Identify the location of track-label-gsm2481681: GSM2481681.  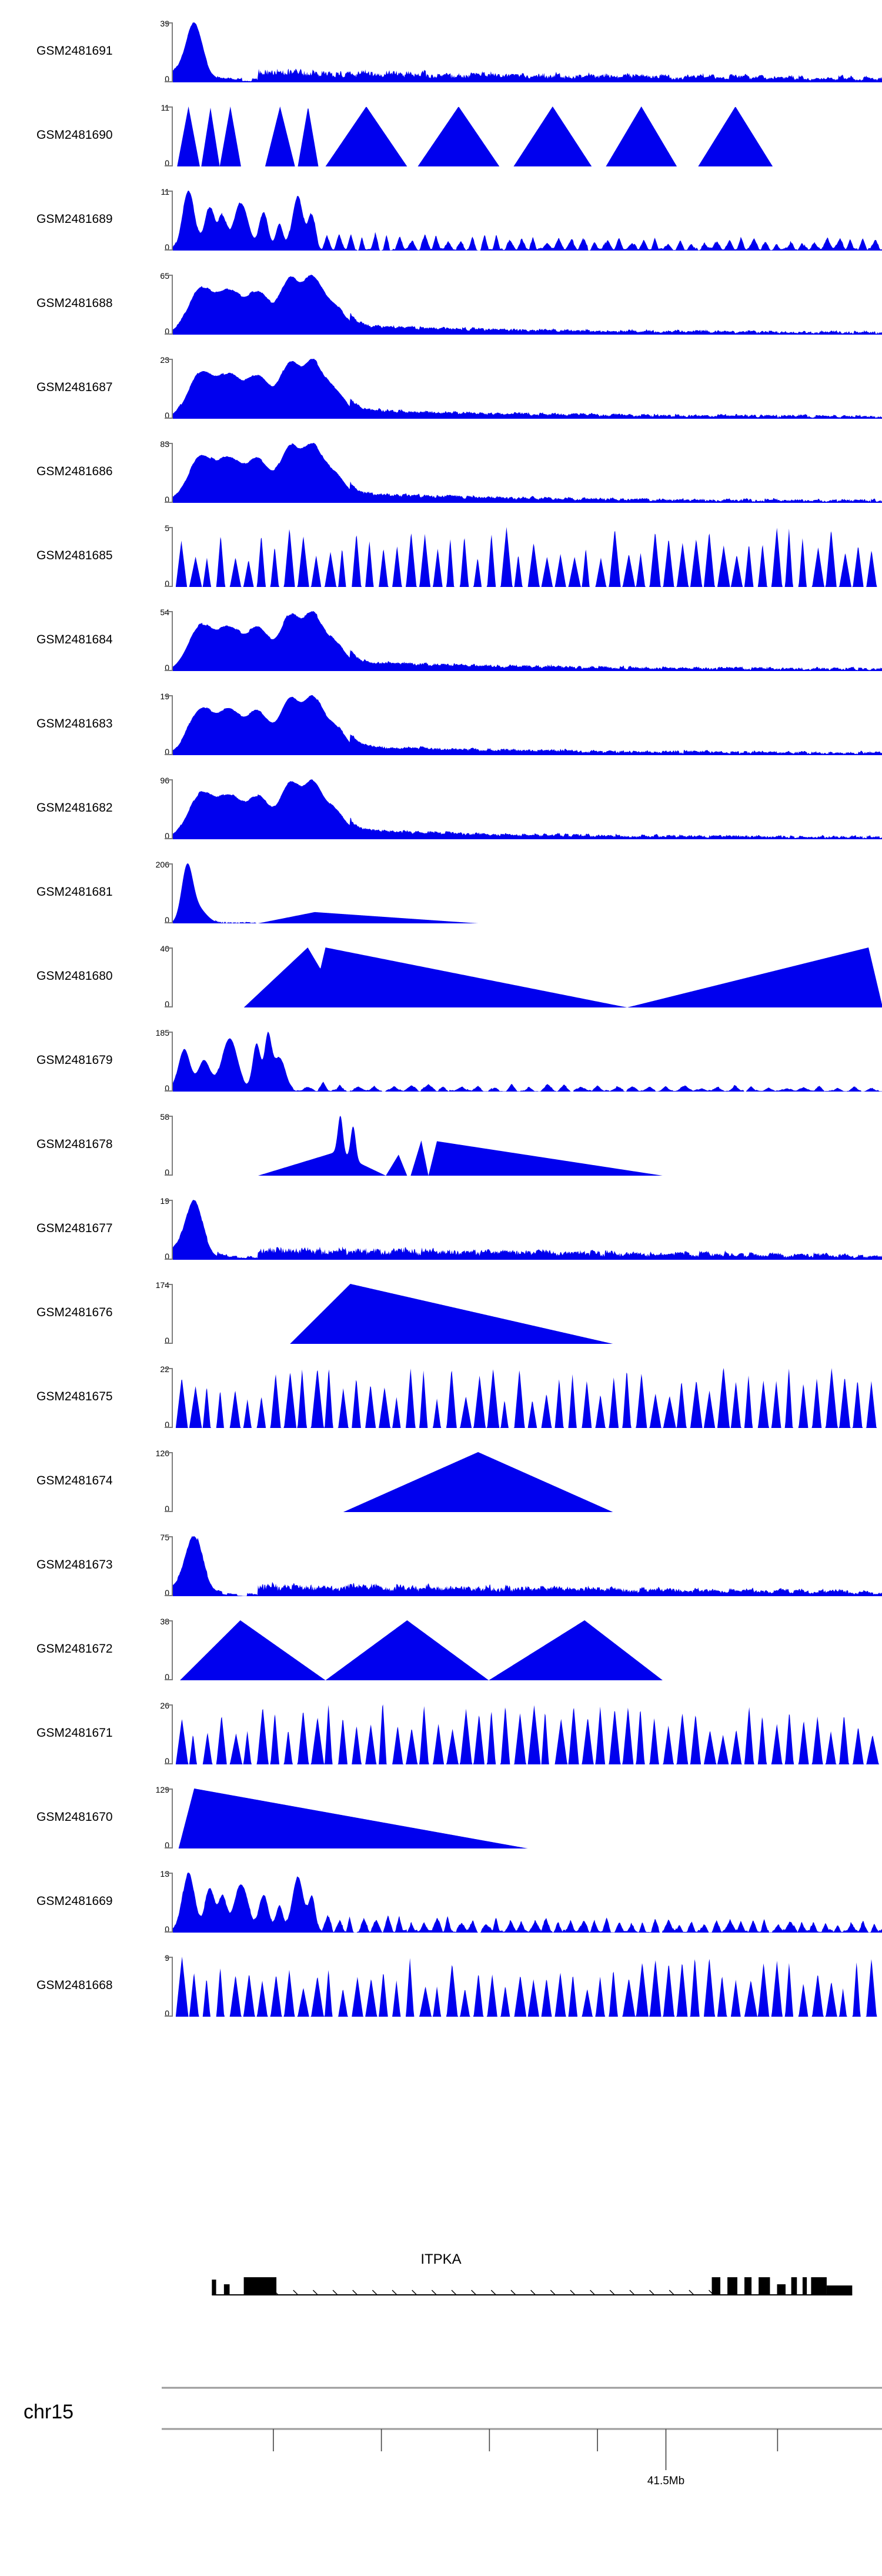
(74, 892).